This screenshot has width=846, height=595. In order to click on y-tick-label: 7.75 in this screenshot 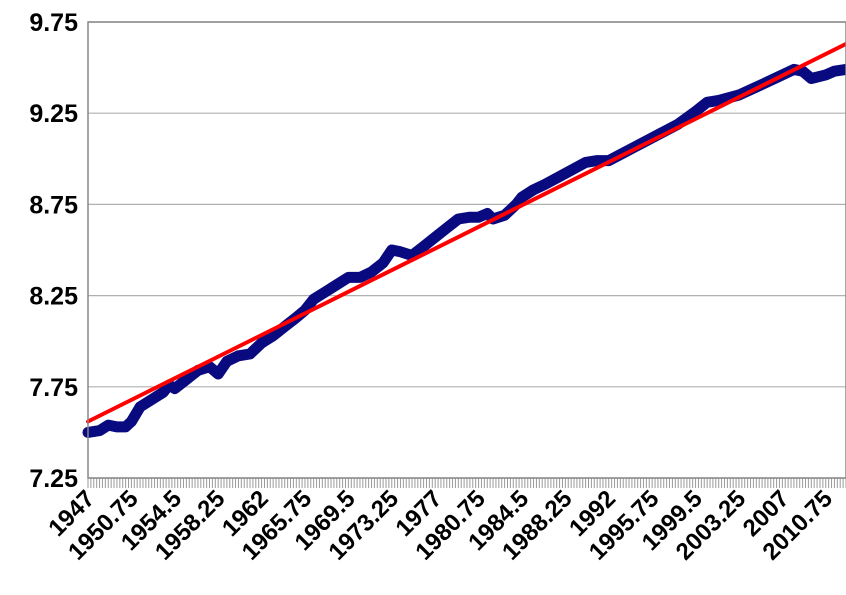, I will do `click(53, 388)`.